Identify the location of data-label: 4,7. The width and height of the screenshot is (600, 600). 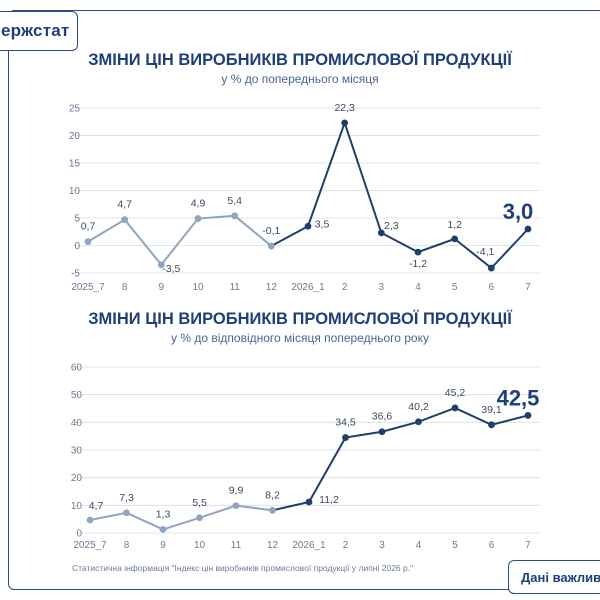
(96, 506).